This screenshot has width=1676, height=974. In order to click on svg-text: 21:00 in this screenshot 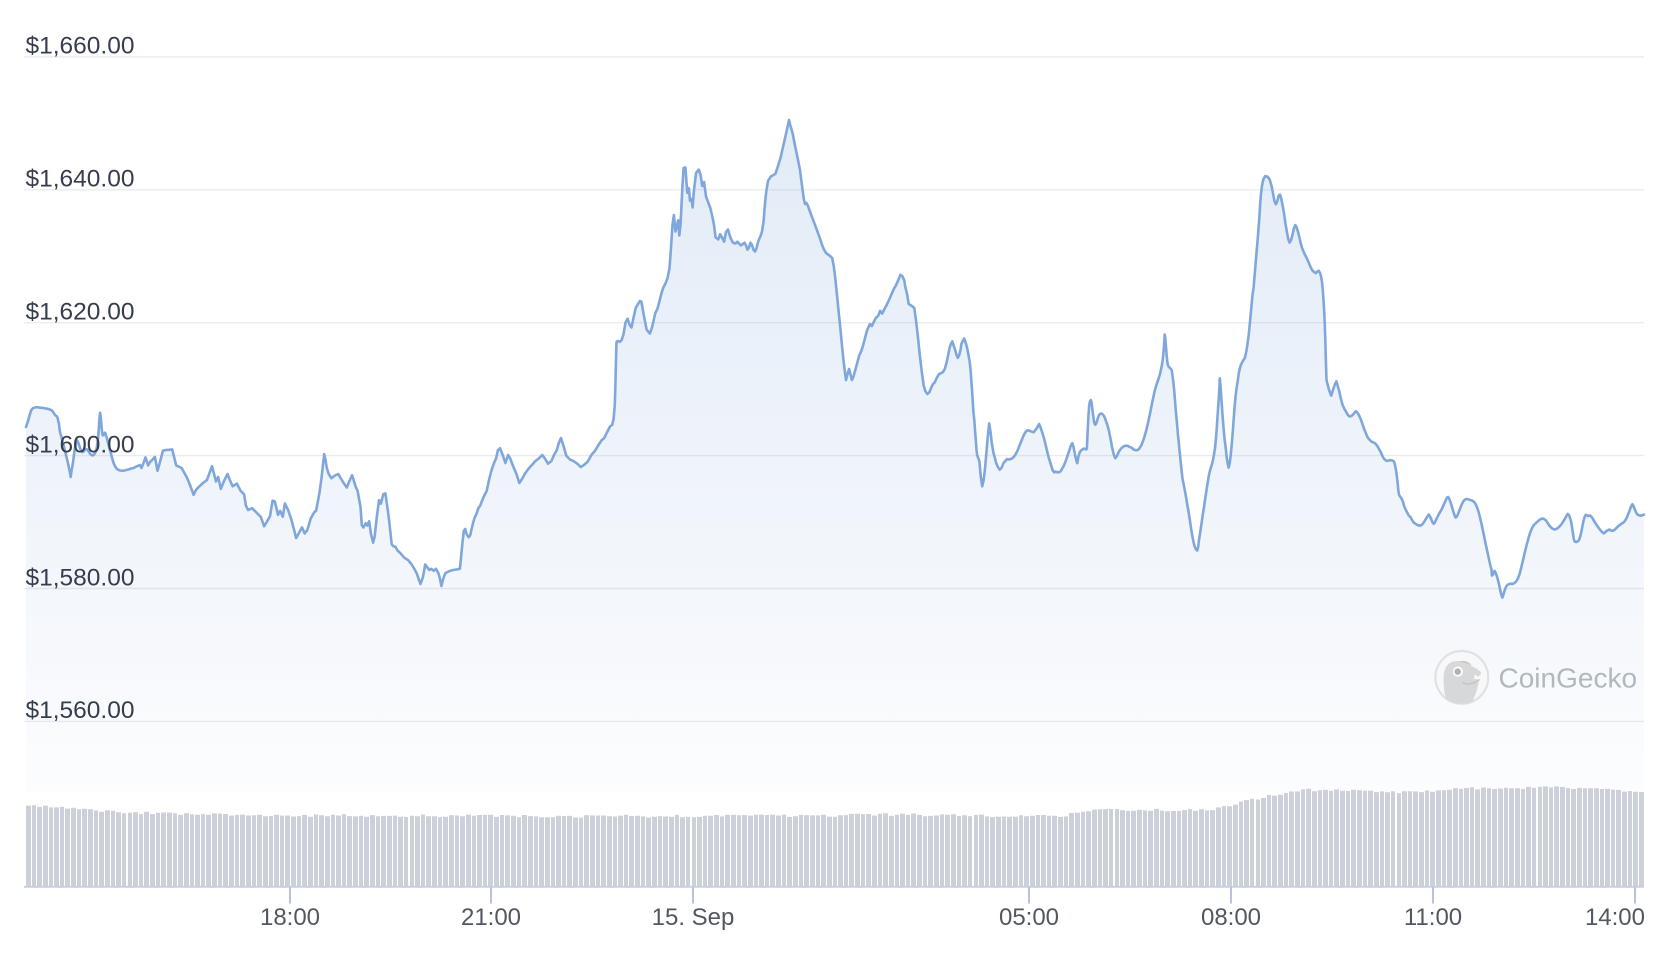, I will do `click(491, 917)`.